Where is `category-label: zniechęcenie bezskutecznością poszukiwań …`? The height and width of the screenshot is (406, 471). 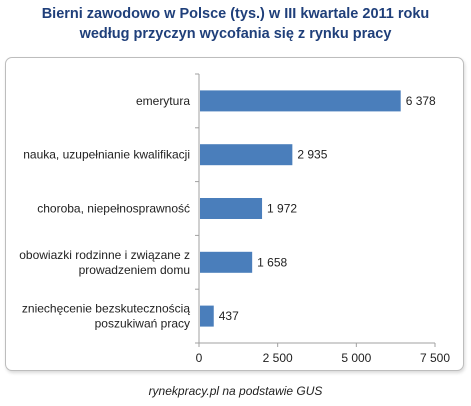
category-label: zniechęcenie bezskutecznością poszukiwań … is located at coordinates (106, 316).